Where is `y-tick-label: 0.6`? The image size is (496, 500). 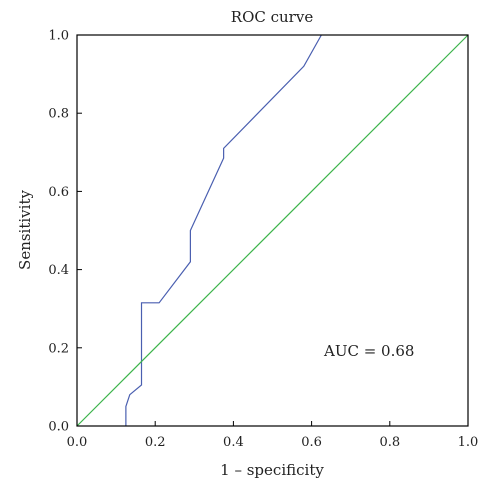
y-tick-label: 0.6 is located at coordinates (58, 192).